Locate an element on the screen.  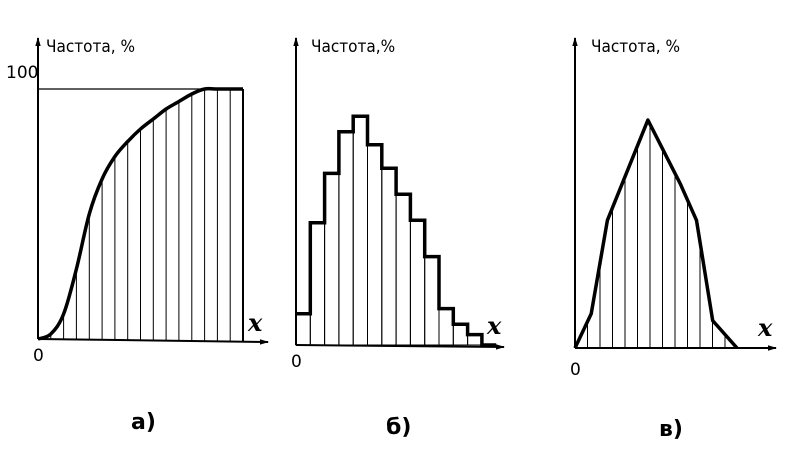
chart-c-polygon is located at coordinates (656, 234).